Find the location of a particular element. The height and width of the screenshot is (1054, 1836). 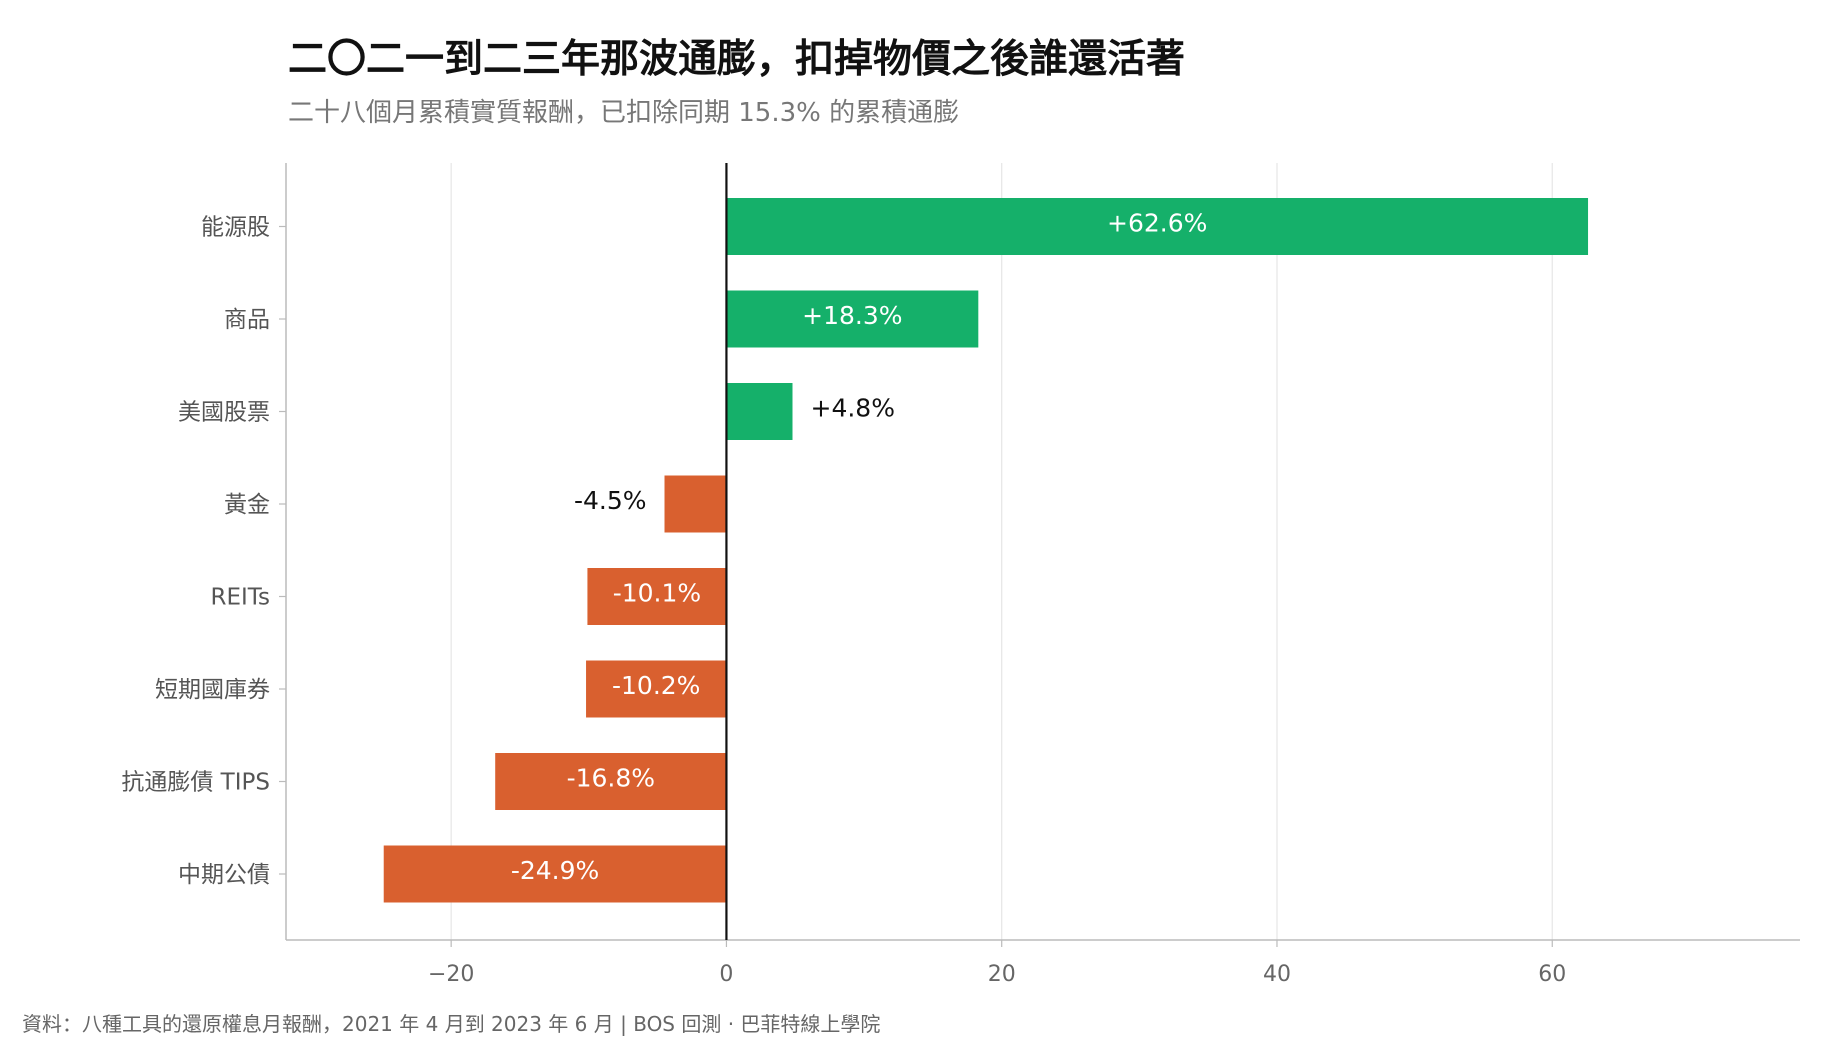

x-tick-label: 20 is located at coordinates (1002, 974).